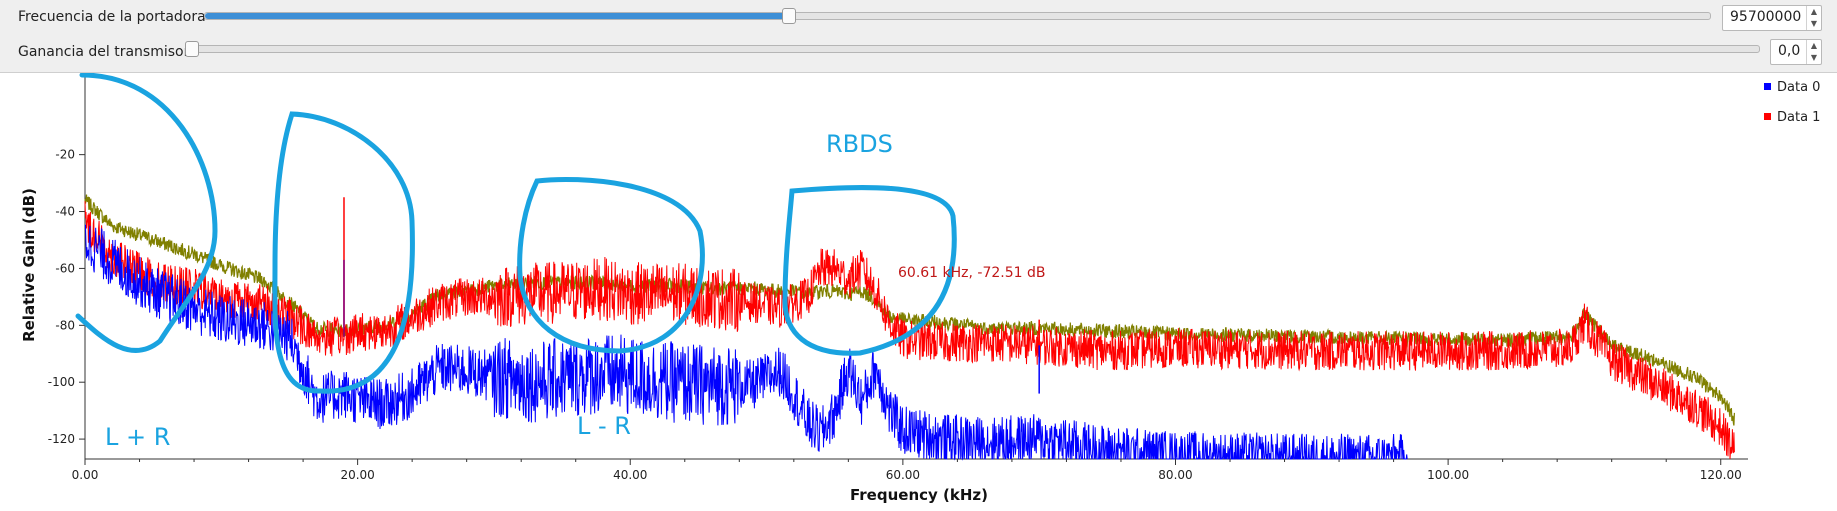 The height and width of the screenshot is (511, 1837). I want to click on tx-gain-label: Ganancia del transmisor, so click(103, 52).